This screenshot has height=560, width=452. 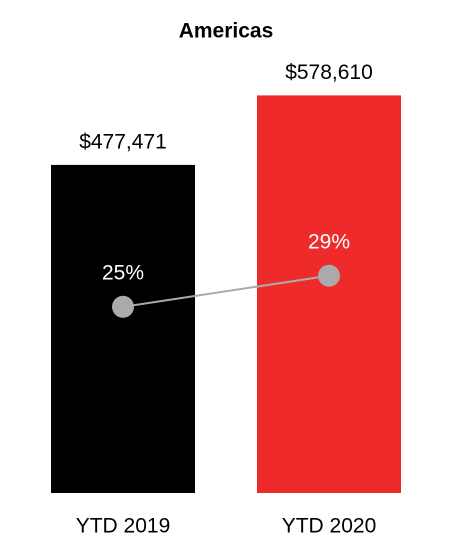 I want to click on chart-title: Americas, so click(x=226, y=31).